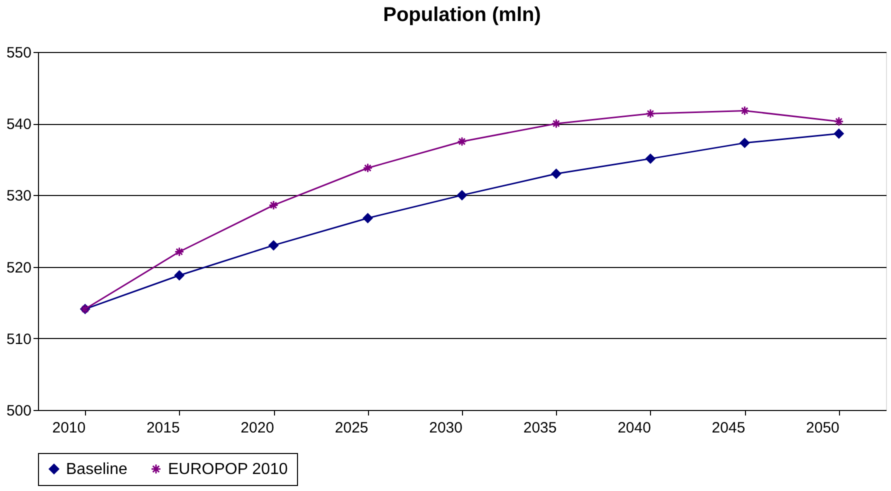 This screenshot has width=891, height=491. Describe the element at coordinates (19, 53) in the screenshot. I see `y-tick-label: 550` at that location.